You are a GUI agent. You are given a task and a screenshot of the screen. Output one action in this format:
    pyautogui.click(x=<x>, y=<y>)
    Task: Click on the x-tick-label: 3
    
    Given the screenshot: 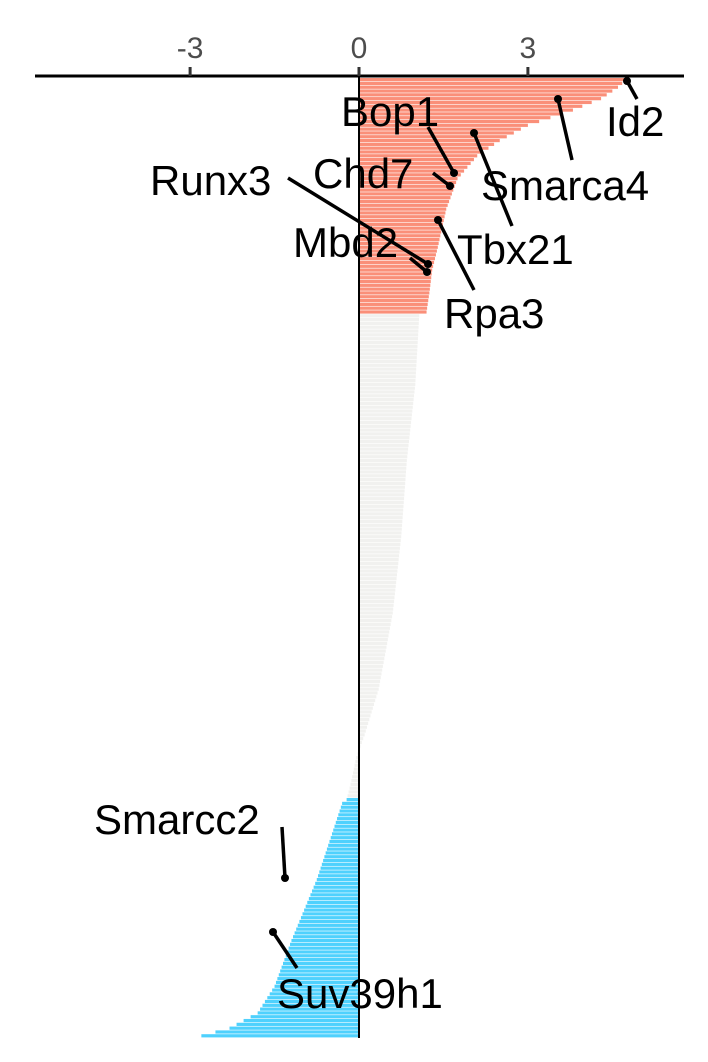 What is the action you would take?
    pyautogui.click(x=528, y=48)
    